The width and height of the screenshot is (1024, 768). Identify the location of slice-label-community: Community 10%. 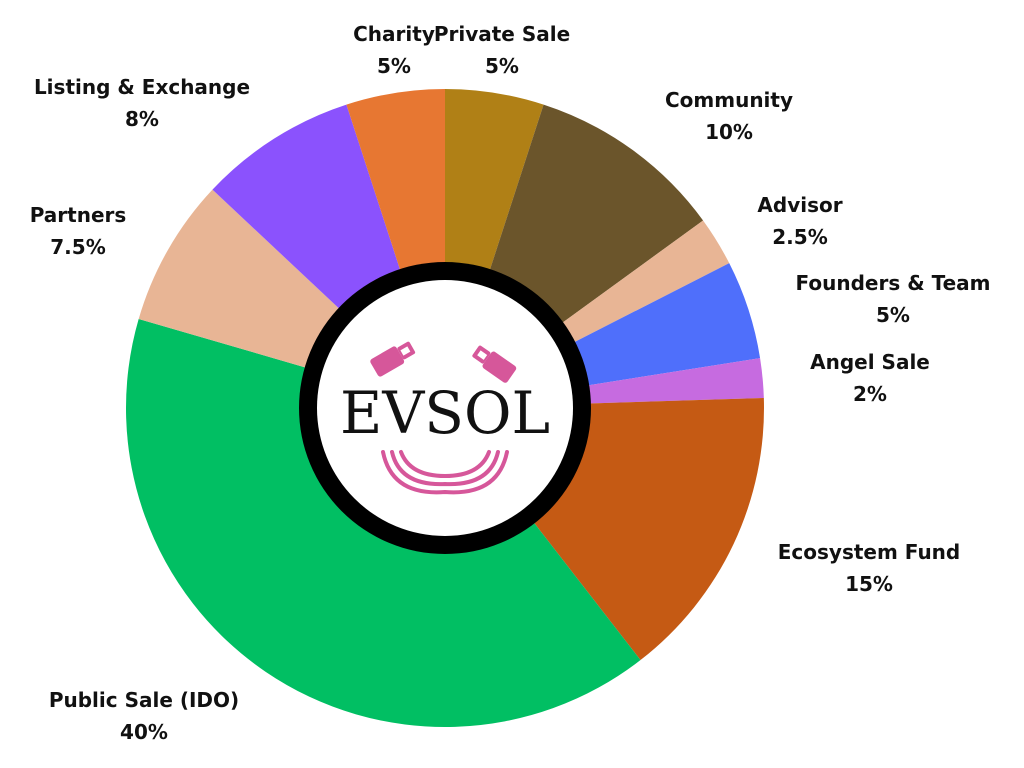
(729, 116).